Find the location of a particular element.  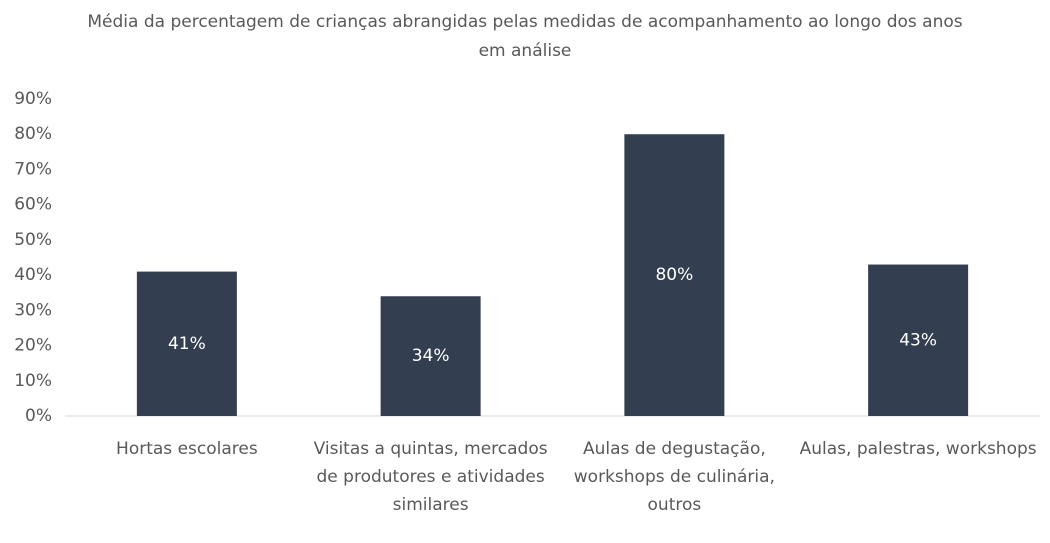

y-tick-label: 20% is located at coordinates (33, 346).